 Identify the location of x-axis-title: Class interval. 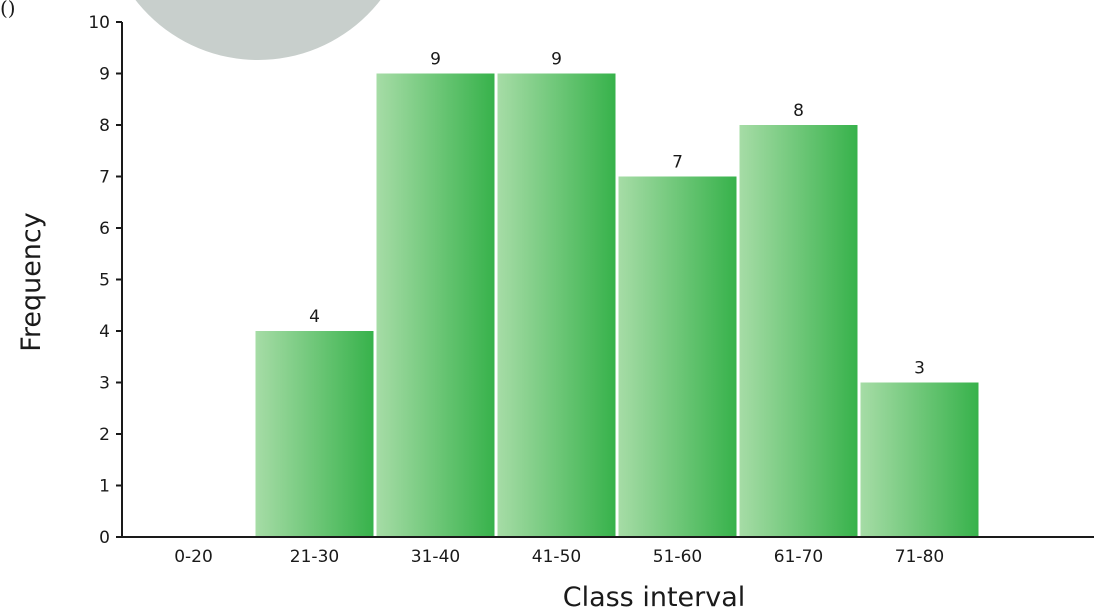
(654, 597).